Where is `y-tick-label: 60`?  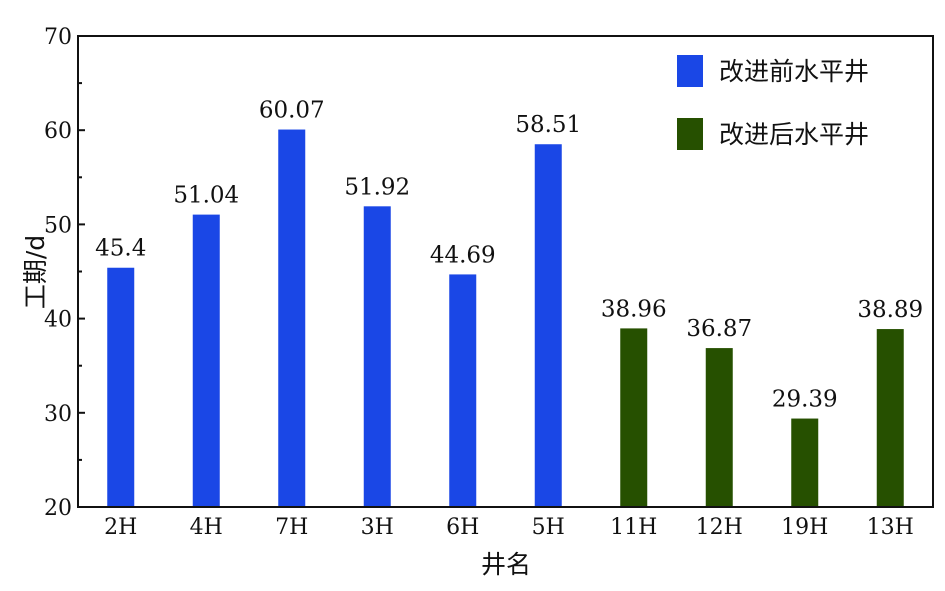 y-tick-label: 60 is located at coordinates (58, 131).